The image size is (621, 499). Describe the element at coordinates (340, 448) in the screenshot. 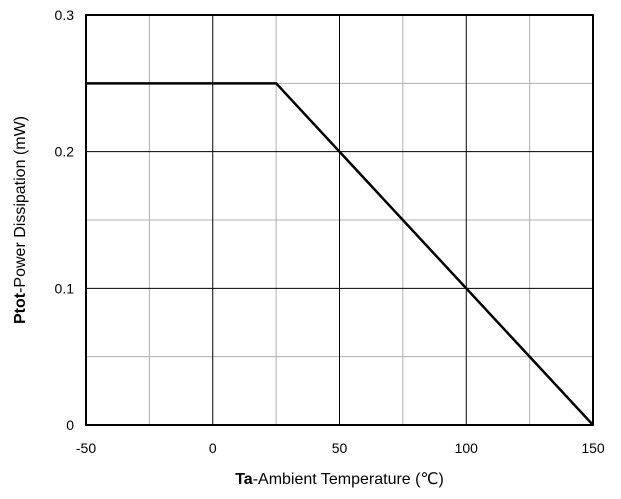

I see `x-tick-label: 50` at that location.